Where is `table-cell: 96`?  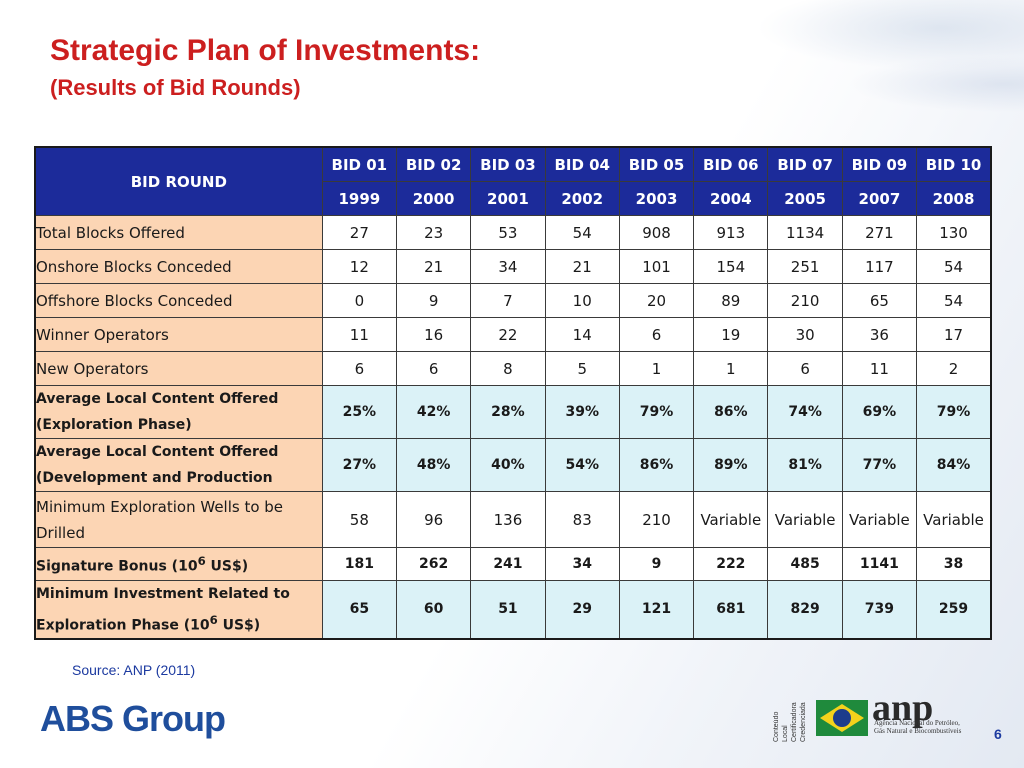 table-cell: 96 is located at coordinates (433, 519).